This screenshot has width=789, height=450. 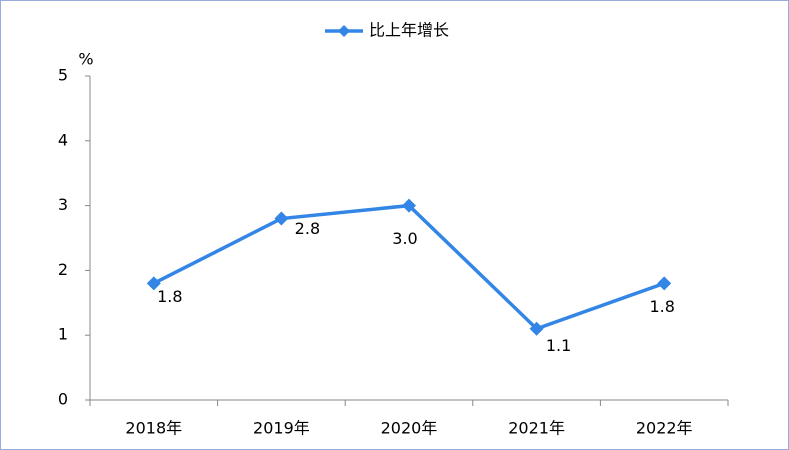 What do you see at coordinates (63, 334) in the screenshot?
I see `y-tick-label: 1` at bounding box center [63, 334].